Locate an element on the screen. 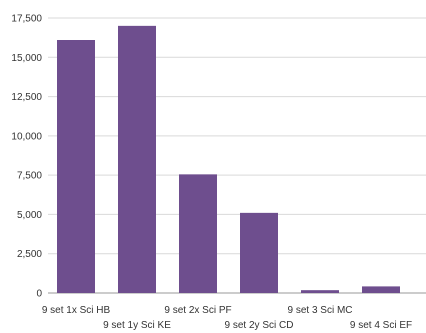 This screenshot has width=426, height=333. y-axis: 0 2,500 5,000 7,500 10,000 12,500 15,000 17,500 is located at coordinates (26, 157).